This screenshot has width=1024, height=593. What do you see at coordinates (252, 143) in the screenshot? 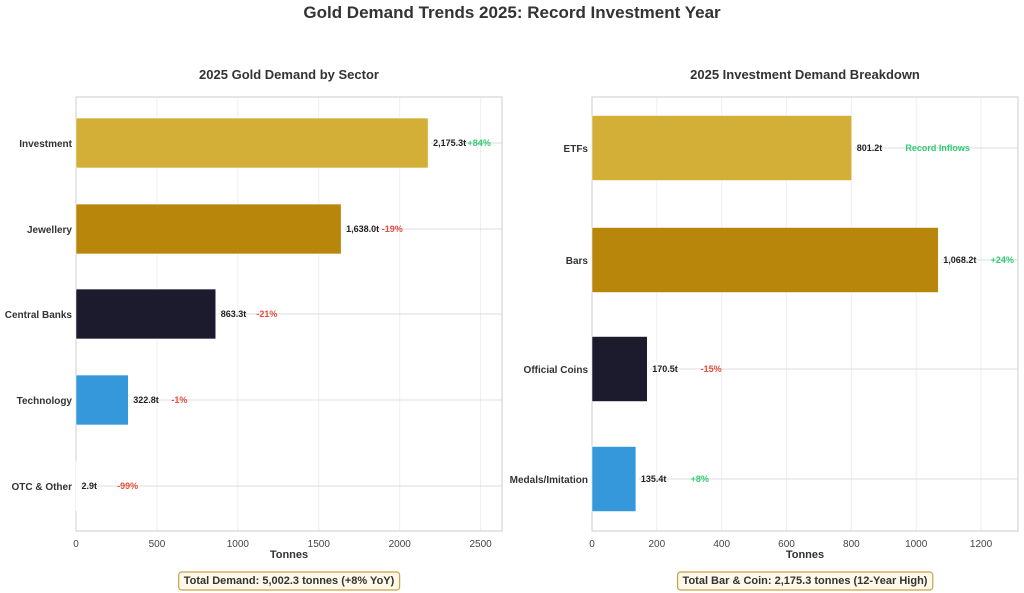
I see `bar-investment` at bounding box center [252, 143].